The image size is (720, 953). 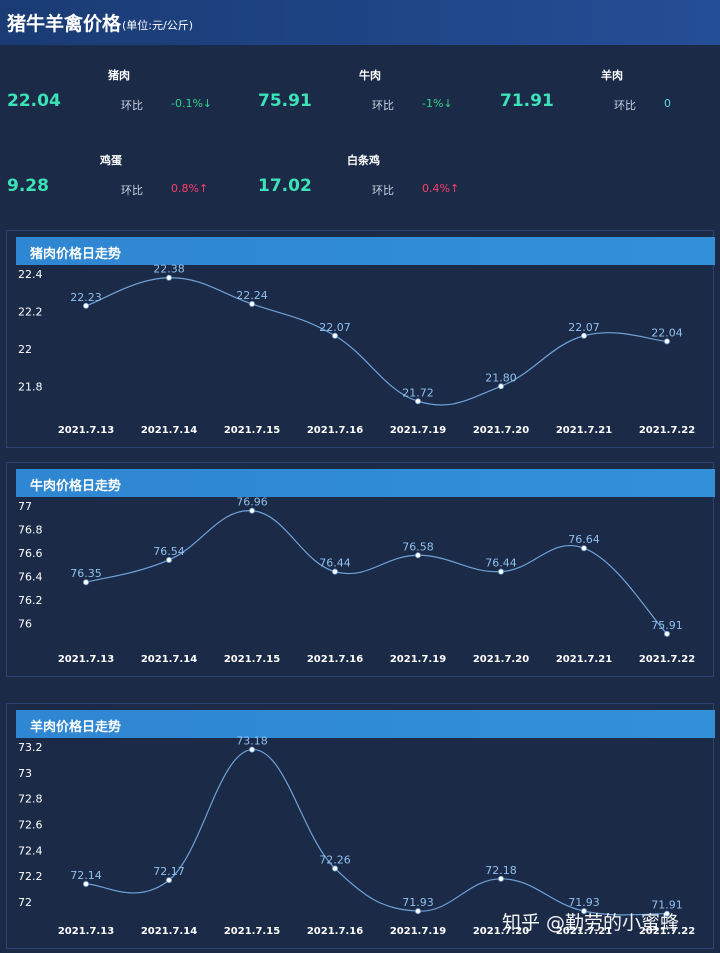 What do you see at coordinates (190, 188) in the screenshot?
I see `stat-ratio: 0.8%↑` at bounding box center [190, 188].